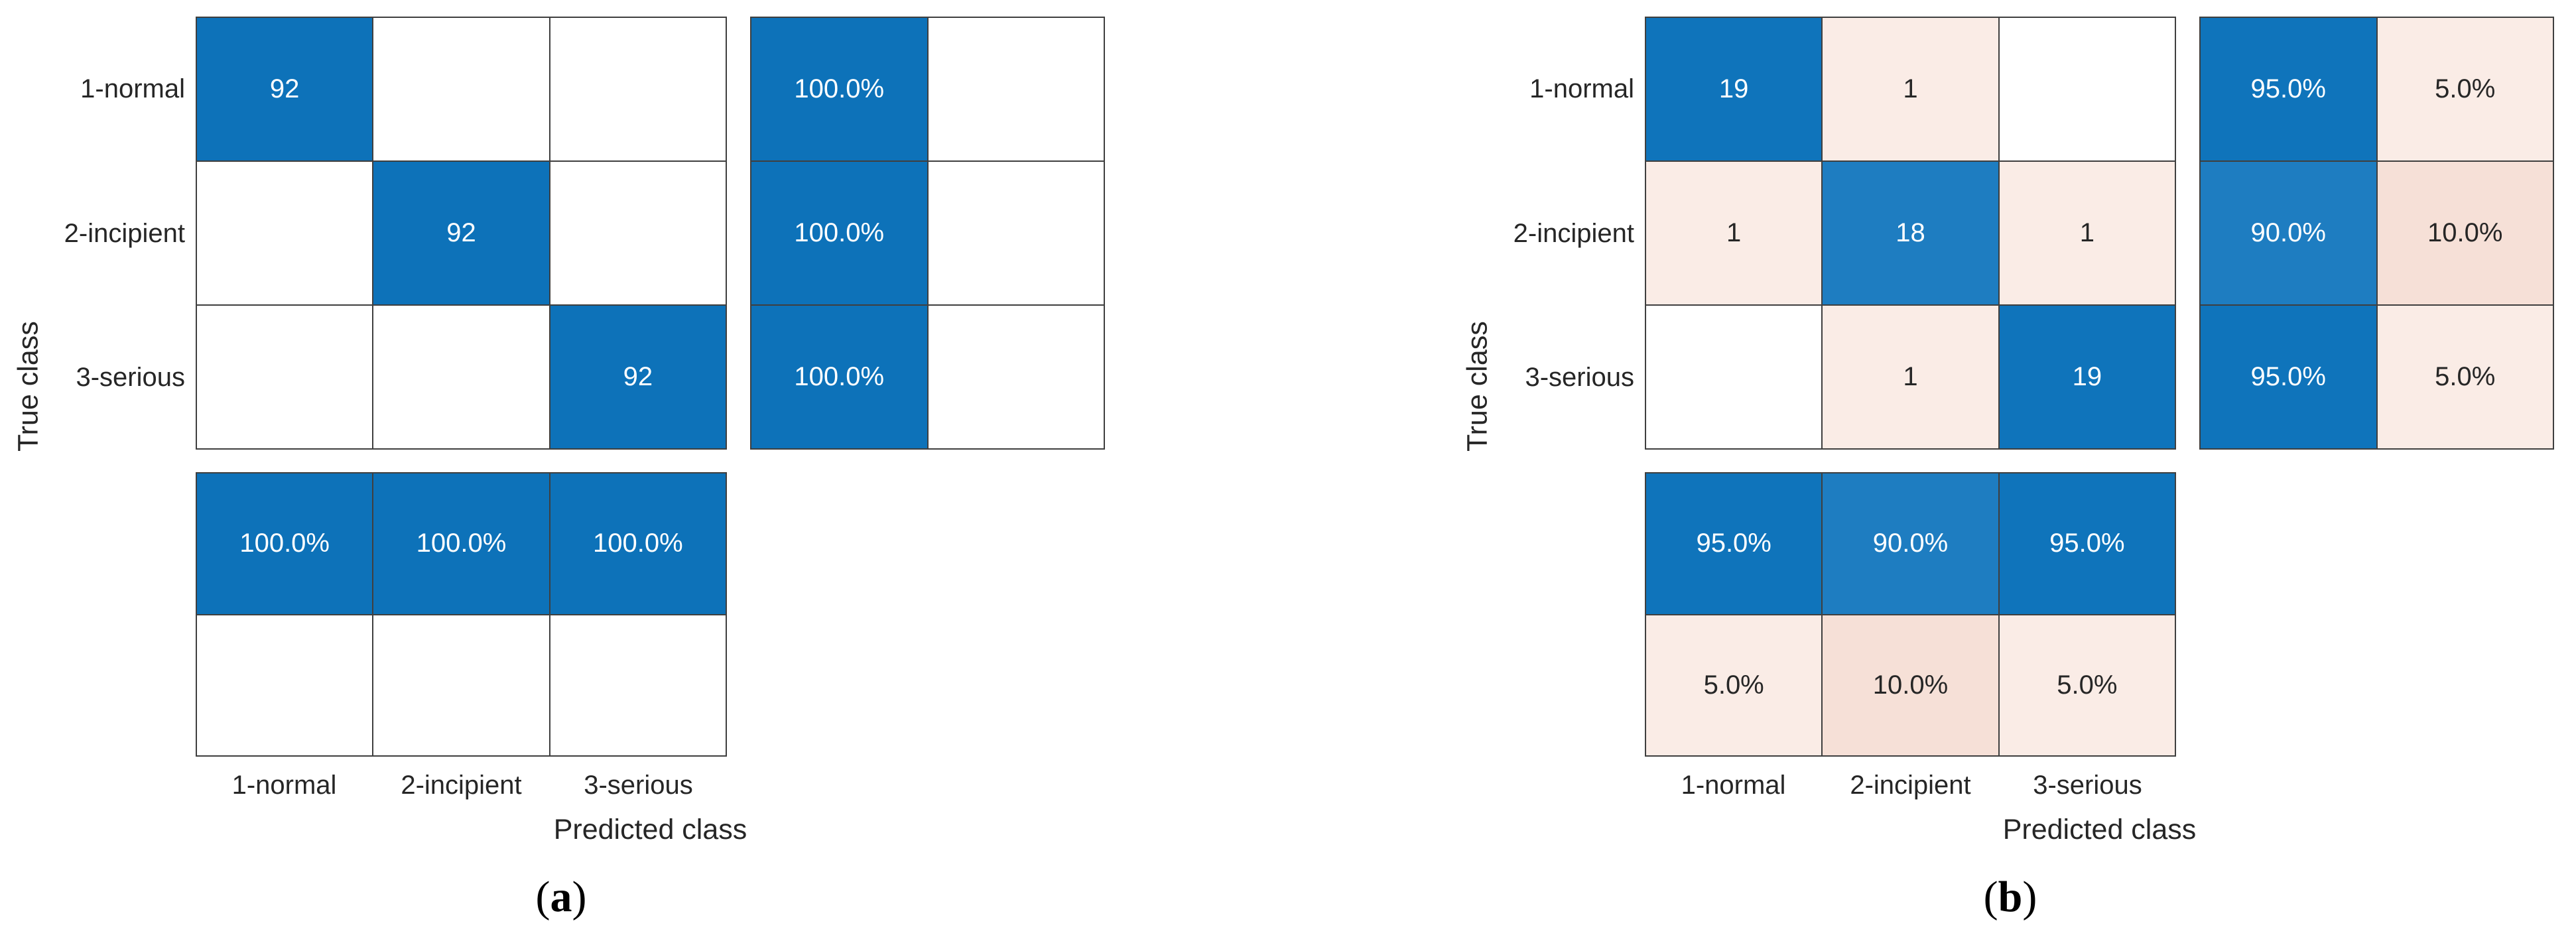  What do you see at coordinates (1911, 685) in the screenshot?
I see `column-summary-cell: 10.0%` at bounding box center [1911, 685].